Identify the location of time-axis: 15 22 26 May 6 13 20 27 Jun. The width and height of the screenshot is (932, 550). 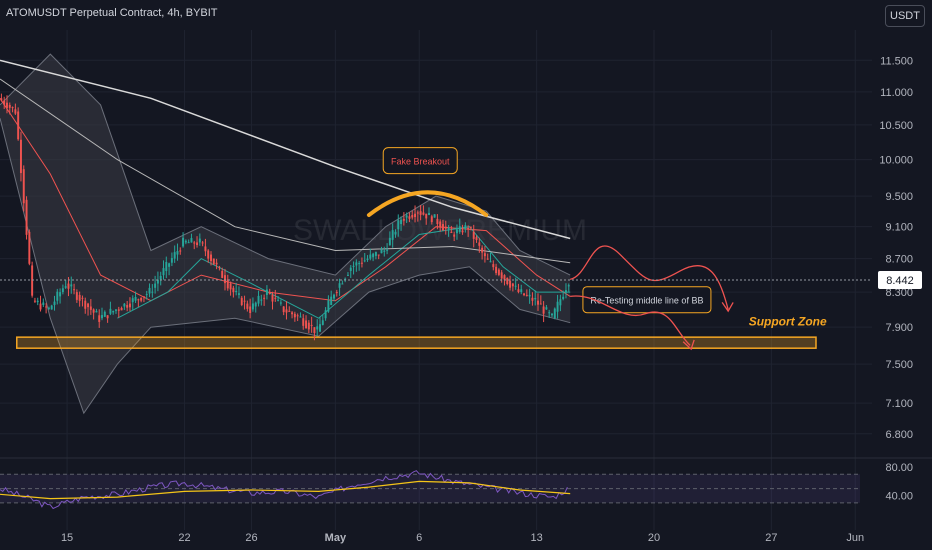
(462, 538).